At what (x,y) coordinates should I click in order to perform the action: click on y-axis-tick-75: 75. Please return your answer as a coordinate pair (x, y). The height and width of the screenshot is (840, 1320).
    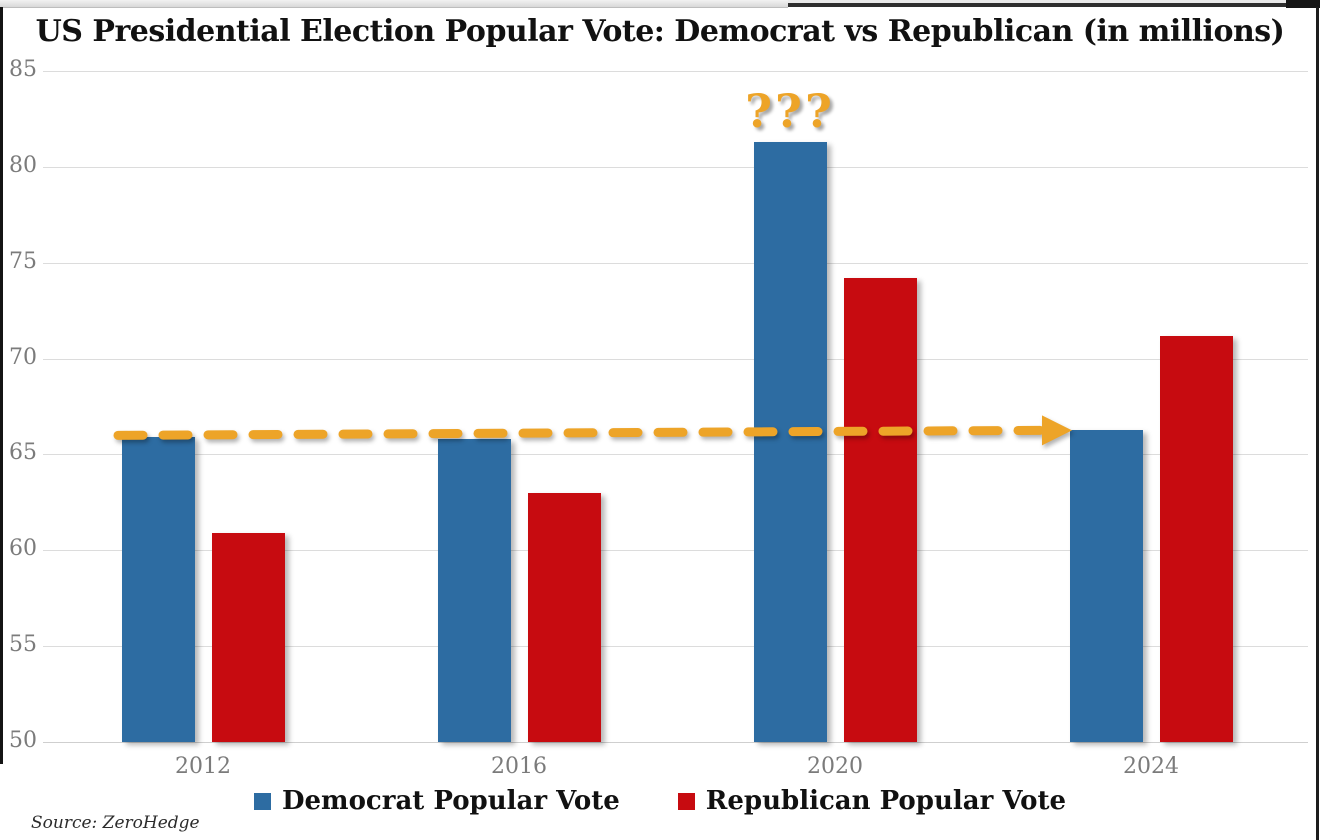
    Looking at the image, I should click on (23, 261).